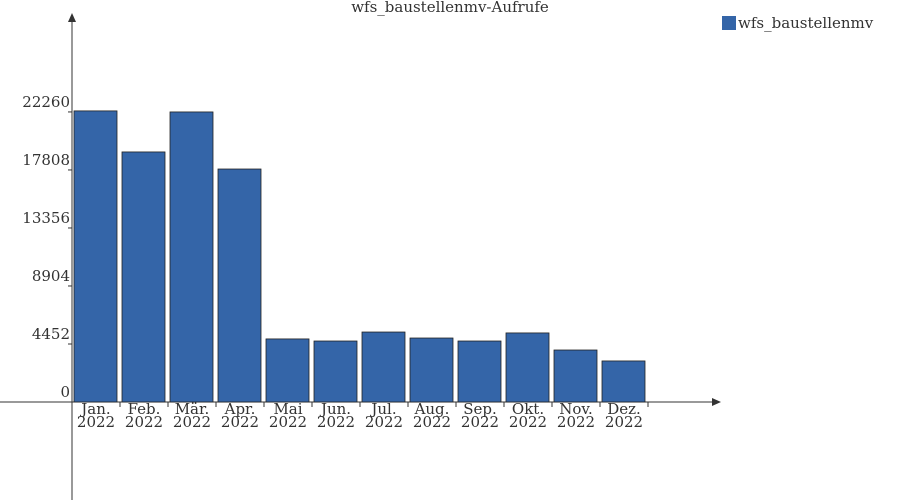  What do you see at coordinates (46, 218) in the screenshot?
I see `y-tick-label: 13356` at bounding box center [46, 218].